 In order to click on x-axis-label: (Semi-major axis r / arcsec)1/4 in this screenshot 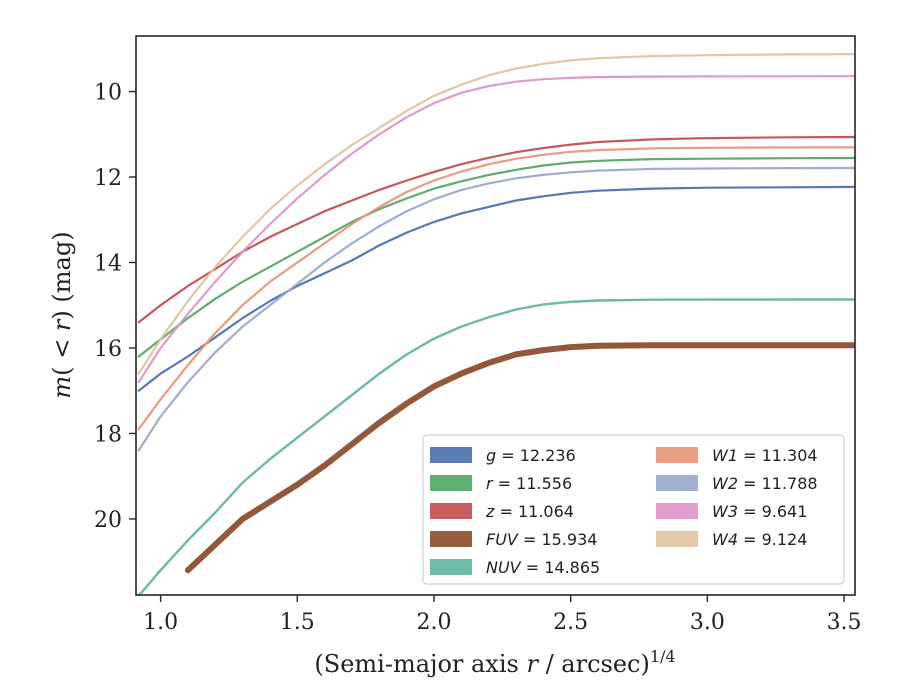, I will do `click(494, 662)`.